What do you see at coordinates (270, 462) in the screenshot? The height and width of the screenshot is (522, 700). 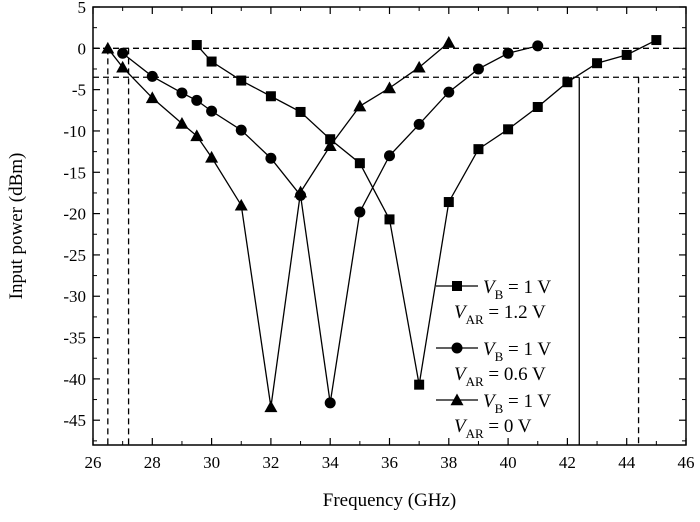 I see `x-tick-label: 32` at bounding box center [270, 462].